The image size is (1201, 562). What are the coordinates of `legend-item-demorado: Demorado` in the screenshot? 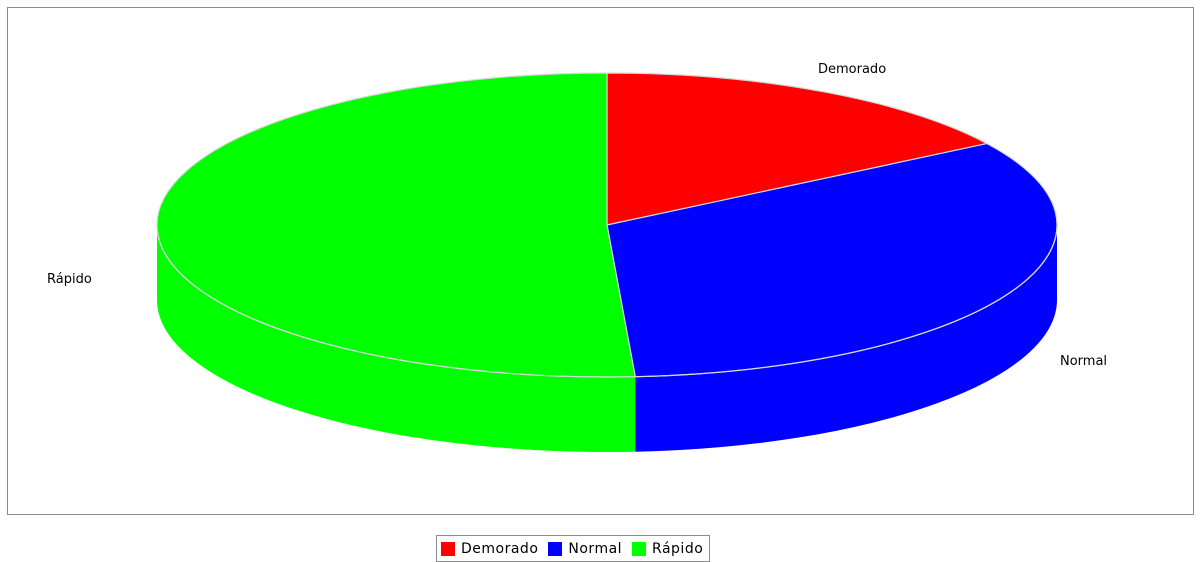 It's located at (489, 549).